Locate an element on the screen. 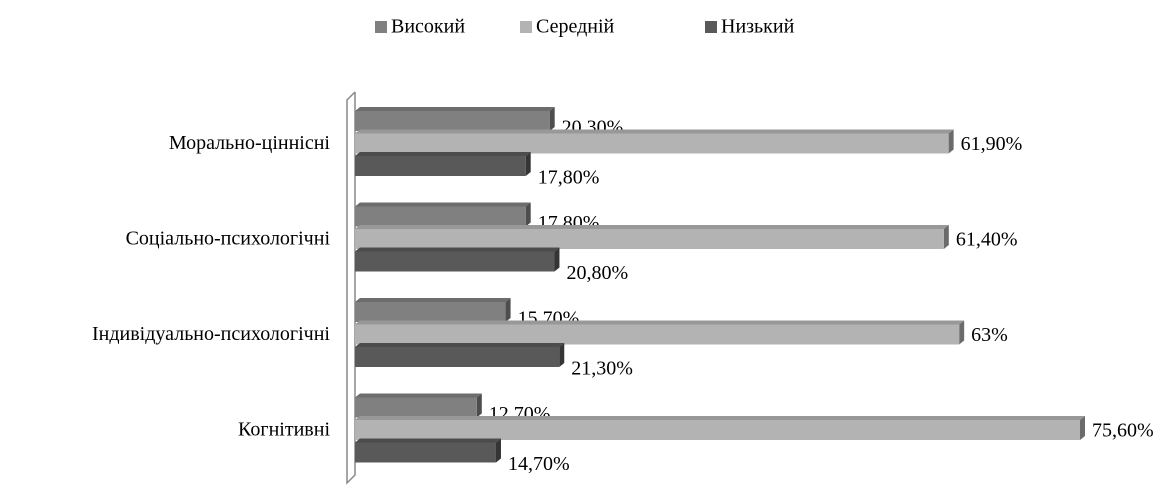 This screenshot has height=485, width=1175. category-label: Морально-ціннісні is located at coordinates (250, 143).